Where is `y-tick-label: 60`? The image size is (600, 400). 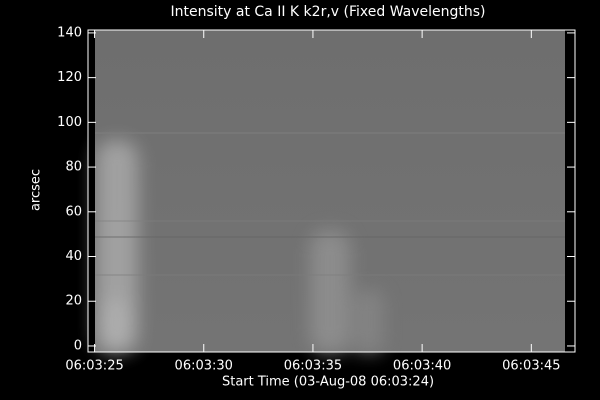 y-tick-label: 60 is located at coordinates (73, 211).